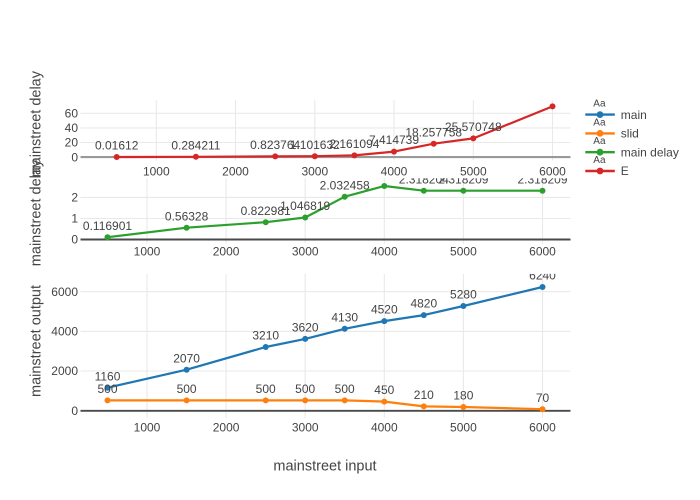 This screenshot has height=500, width=700. What do you see at coordinates (108, 376) in the screenshot?
I see `svg-text: 1160` at bounding box center [108, 376].